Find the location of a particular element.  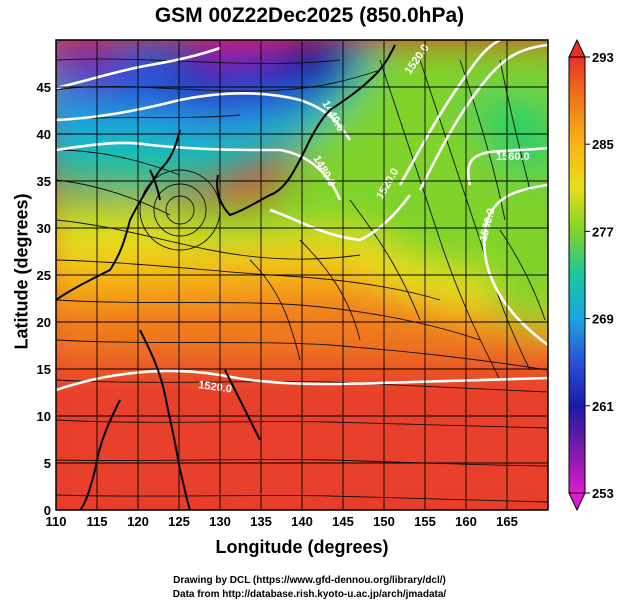

y-axis-label: Latitude (degrees) is located at coordinates (21, 271).